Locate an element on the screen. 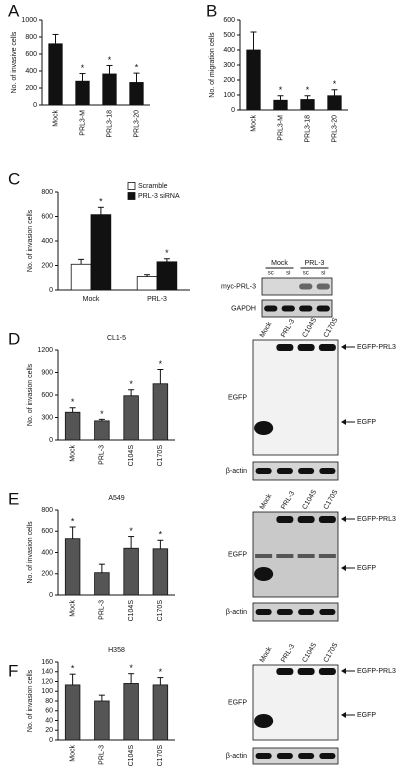 The height and width of the screenshot is (771, 400). chart-title: CL1-5 is located at coordinates (116, 338).